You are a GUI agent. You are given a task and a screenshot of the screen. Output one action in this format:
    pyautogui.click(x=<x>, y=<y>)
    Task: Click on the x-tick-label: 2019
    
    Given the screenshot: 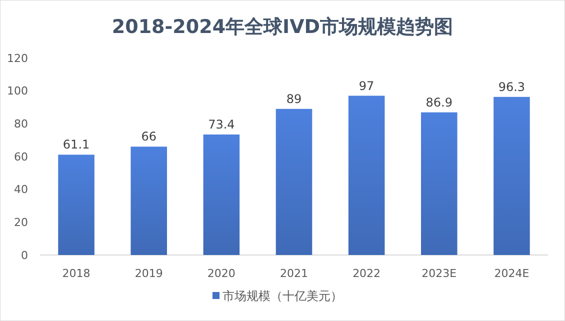 What is the action you would take?
    pyautogui.click(x=148, y=273)
    